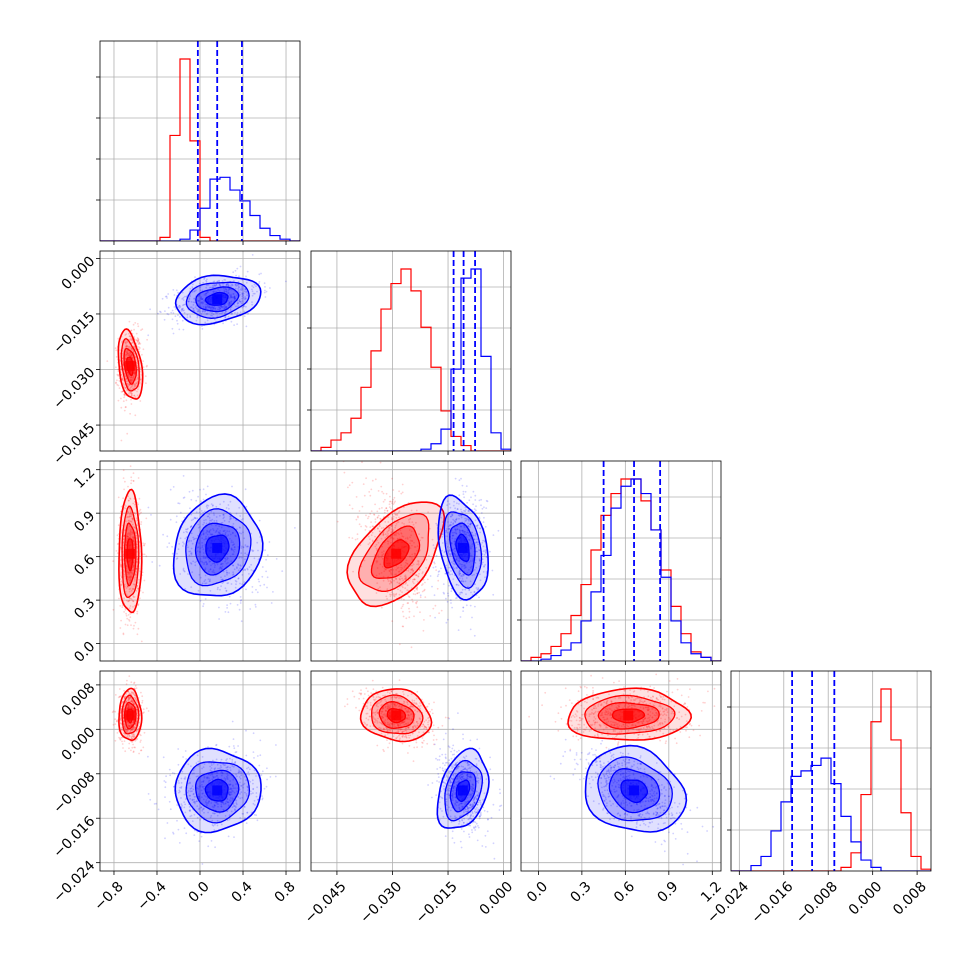 The width and height of the screenshot is (970, 970). What do you see at coordinates (204, 554) in the screenshot?
I see `density-area` at bounding box center [204, 554].